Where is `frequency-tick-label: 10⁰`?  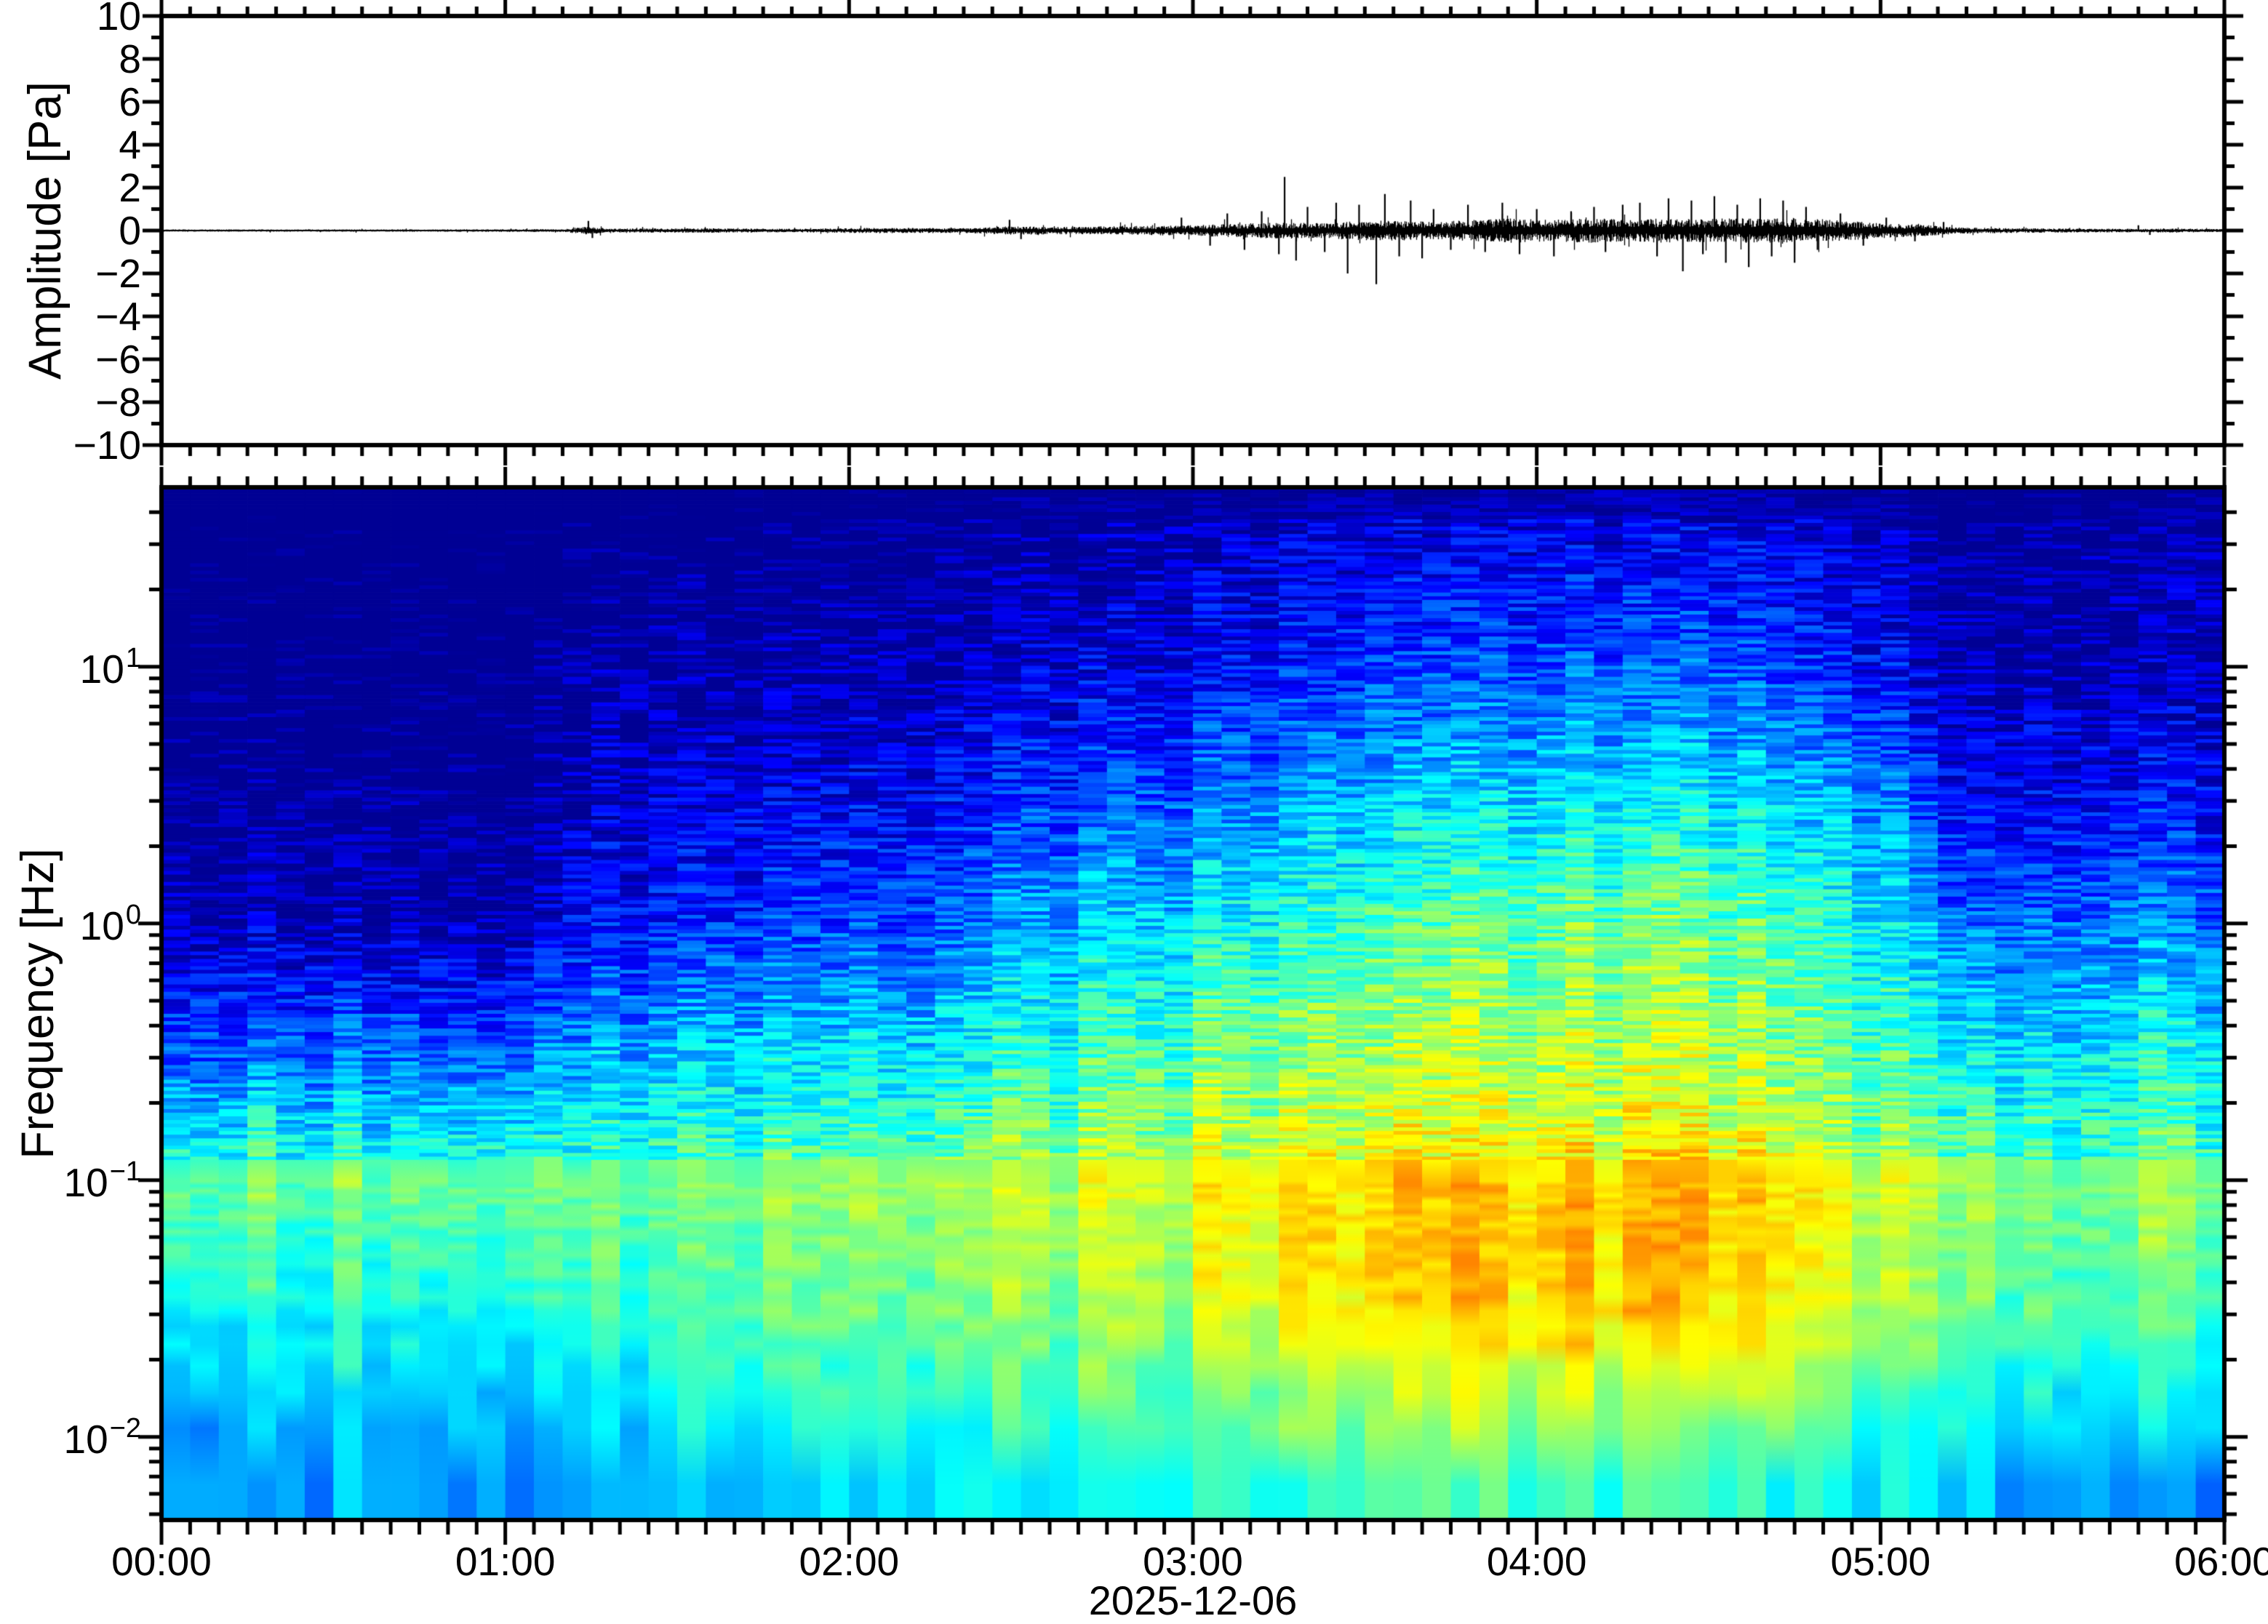
frequency-tick-label: 10⁰ is located at coordinates (110, 923).